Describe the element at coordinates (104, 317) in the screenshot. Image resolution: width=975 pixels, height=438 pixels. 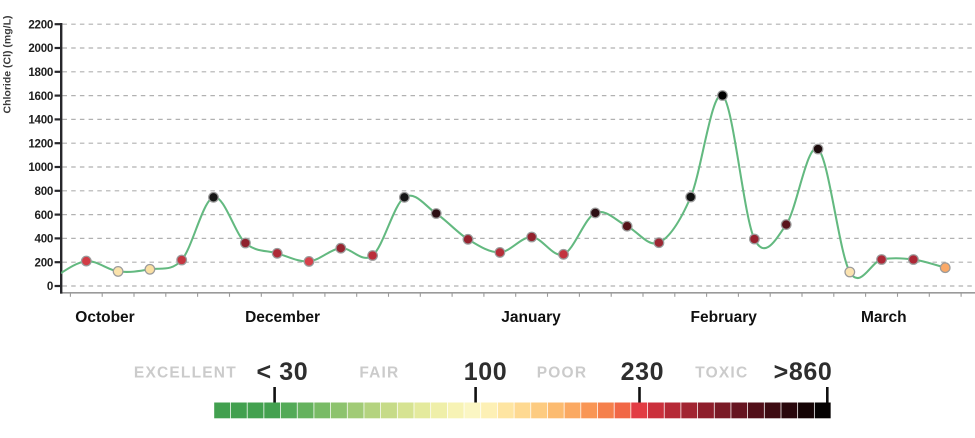
I see `svg-text: October` at that location.